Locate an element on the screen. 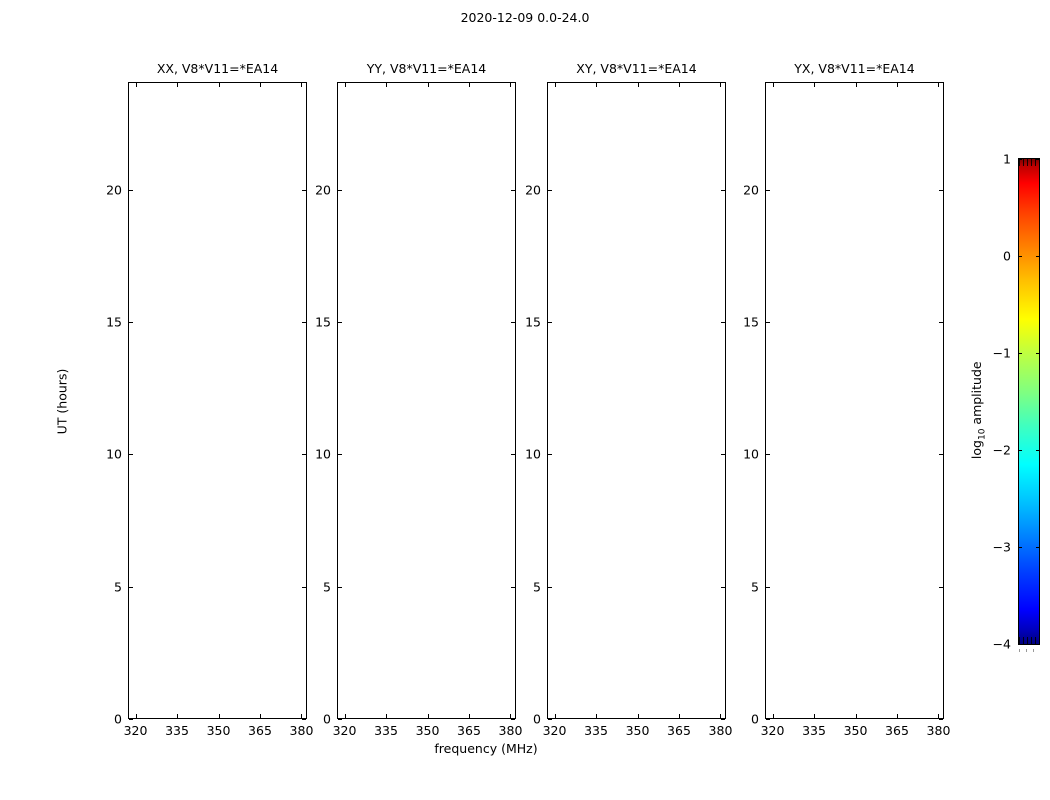 This screenshot has width=1050, height=800. colorbar-tick-label: 1 is located at coordinates (1007, 159).